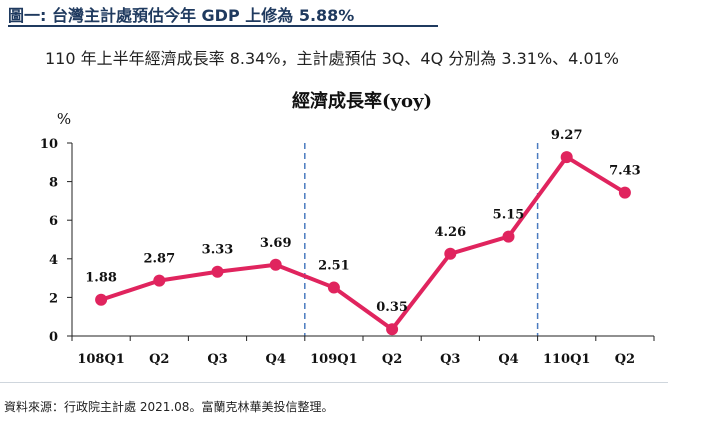 Image resolution: width=707 pixels, height=421 pixels. Describe the element at coordinates (49, 144) in the screenshot. I see `y-tick-label: 10` at that location.